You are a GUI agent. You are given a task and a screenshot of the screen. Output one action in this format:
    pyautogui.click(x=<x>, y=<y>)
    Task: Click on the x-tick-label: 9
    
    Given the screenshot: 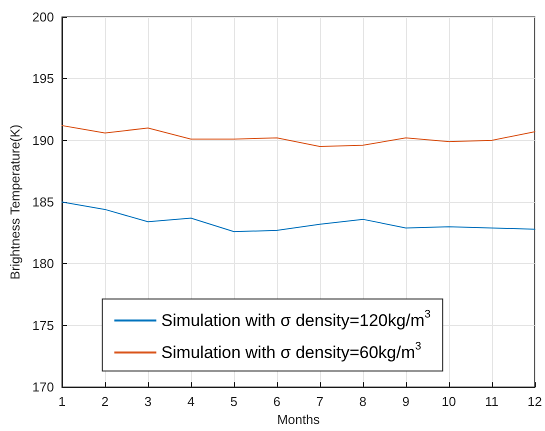 What is the action you would take?
    pyautogui.click(x=406, y=402)
    